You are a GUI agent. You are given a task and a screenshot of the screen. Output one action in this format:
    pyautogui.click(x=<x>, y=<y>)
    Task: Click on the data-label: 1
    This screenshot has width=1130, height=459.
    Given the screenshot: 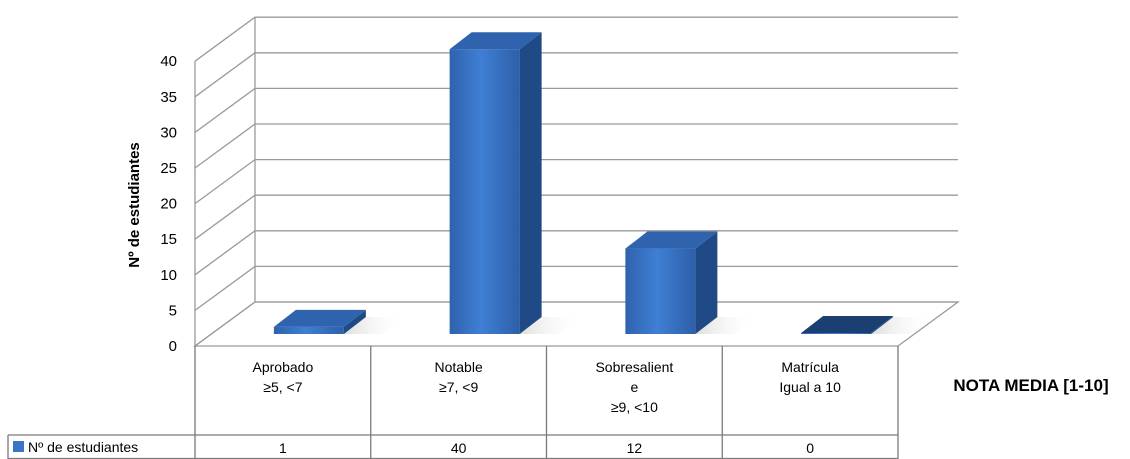 What is the action you would take?
    pyautogui.click(x=283, y=448)
    